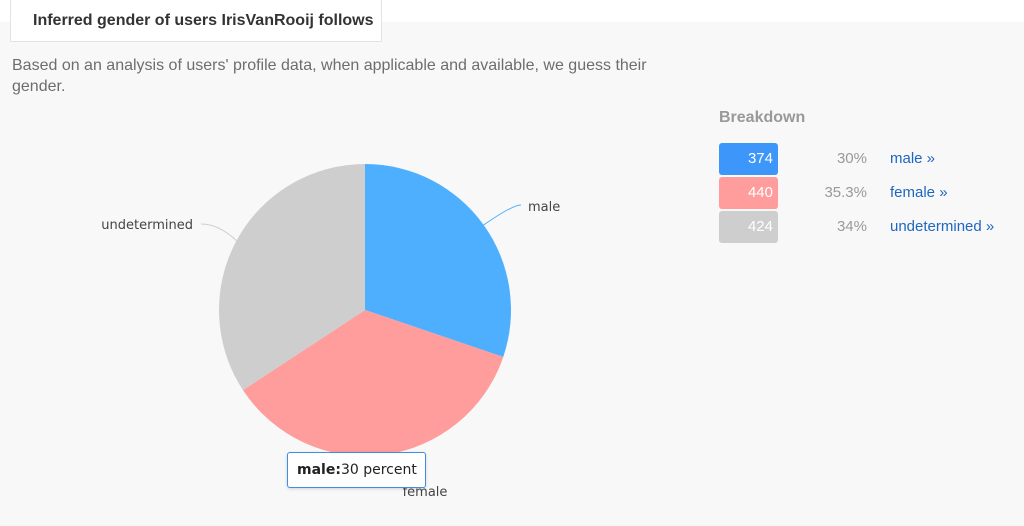  I want to click on pie-slice-female, so click(373, 383).